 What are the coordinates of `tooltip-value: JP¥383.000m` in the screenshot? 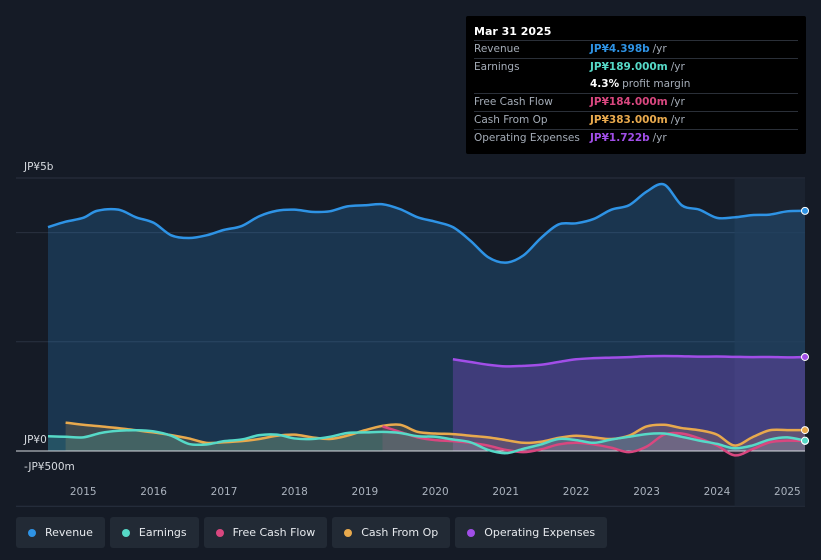 It's located at (629, 120).